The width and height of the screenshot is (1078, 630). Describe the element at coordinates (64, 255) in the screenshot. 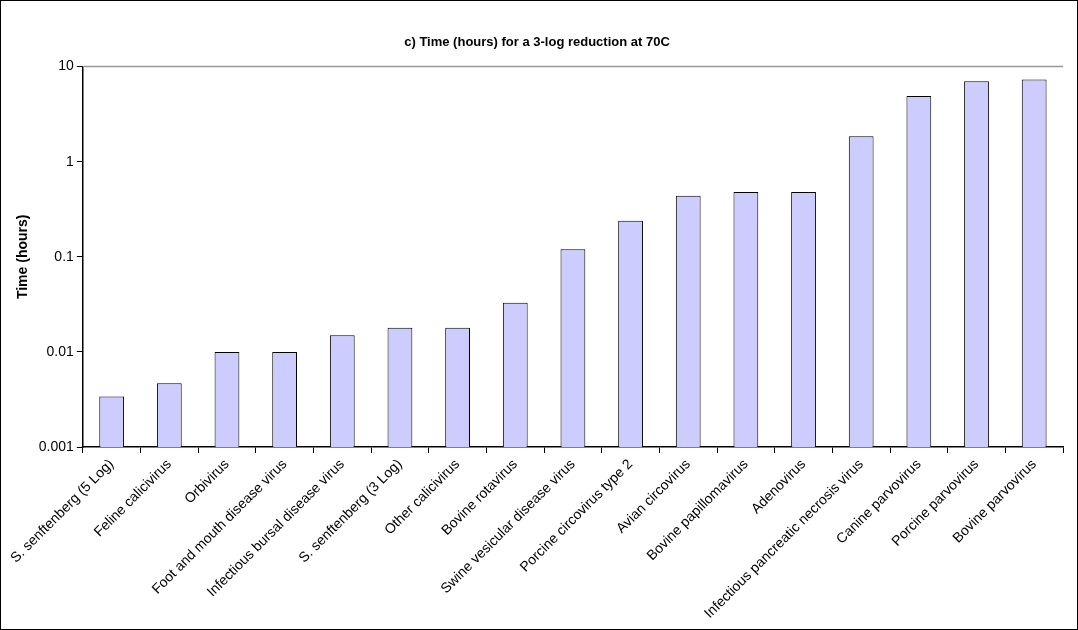

I see `y-tick-label: 0.1` at that location.